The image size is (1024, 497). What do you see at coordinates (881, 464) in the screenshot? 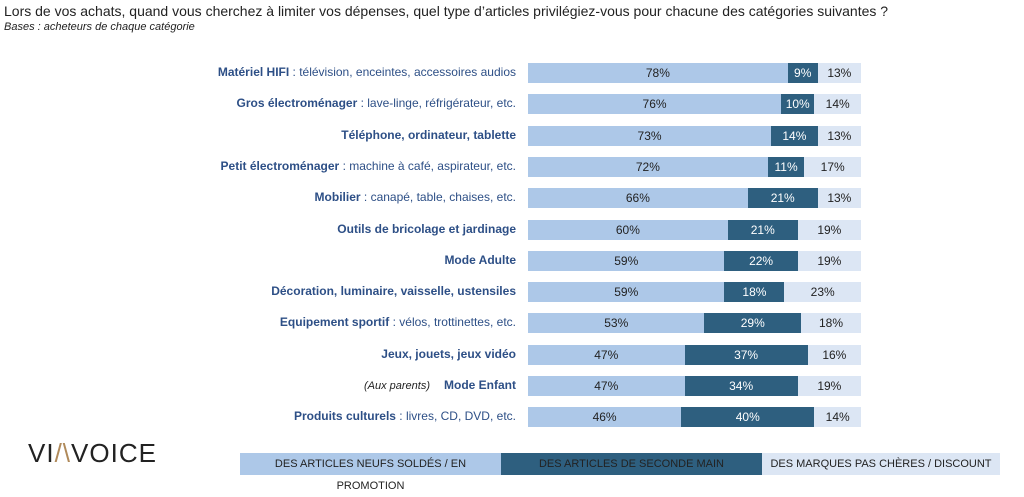
I see `legend-item: DES MARQUES PAS CHÈRES / DISCOUNT` at bounding box center [881, 464].